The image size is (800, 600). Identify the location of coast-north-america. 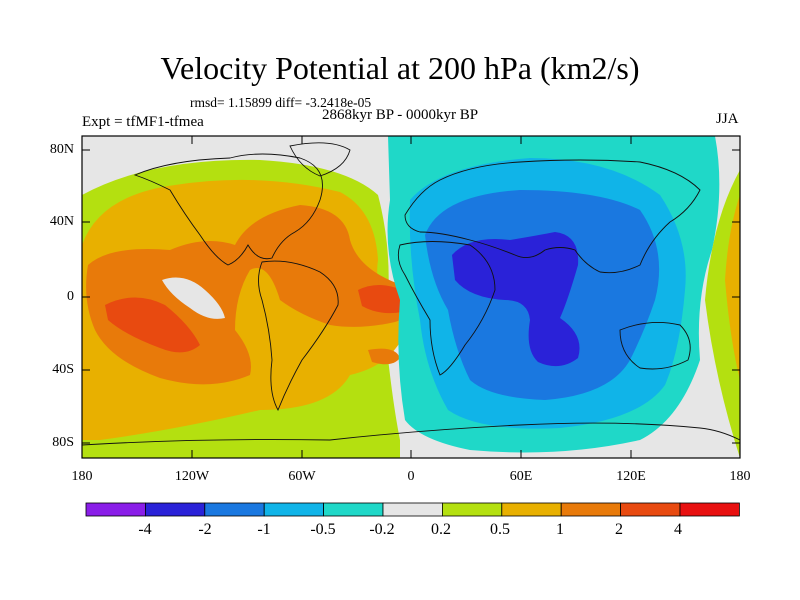
(228, 209).